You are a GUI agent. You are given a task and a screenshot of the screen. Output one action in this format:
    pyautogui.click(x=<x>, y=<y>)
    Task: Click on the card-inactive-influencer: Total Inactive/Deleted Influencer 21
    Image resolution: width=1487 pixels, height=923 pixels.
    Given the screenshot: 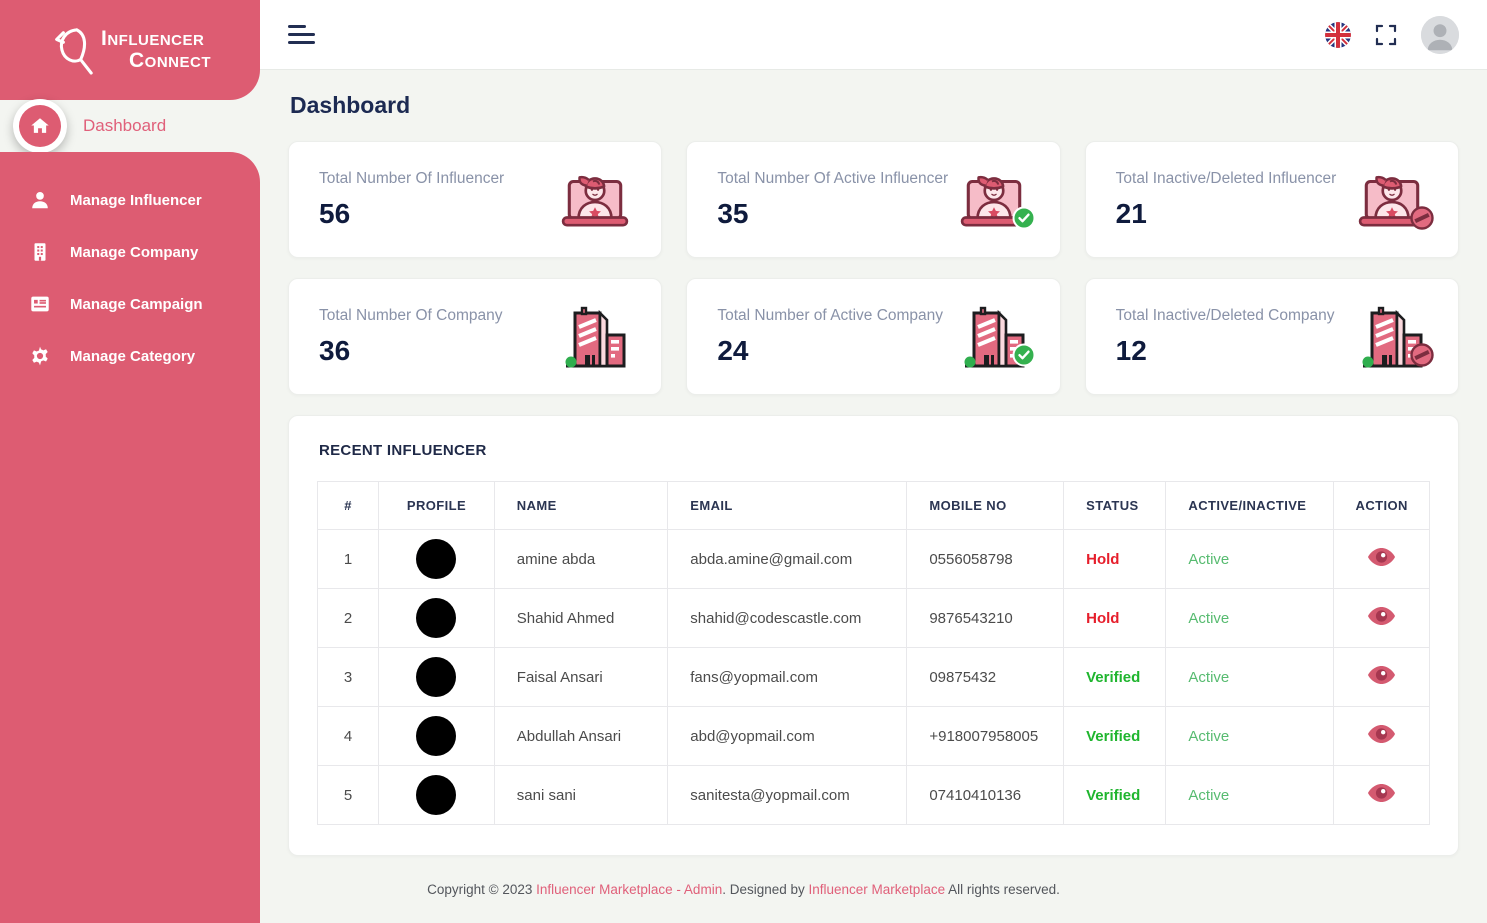 What is the action you would take?
    pyautogui.click(x=1271, y=199)
    